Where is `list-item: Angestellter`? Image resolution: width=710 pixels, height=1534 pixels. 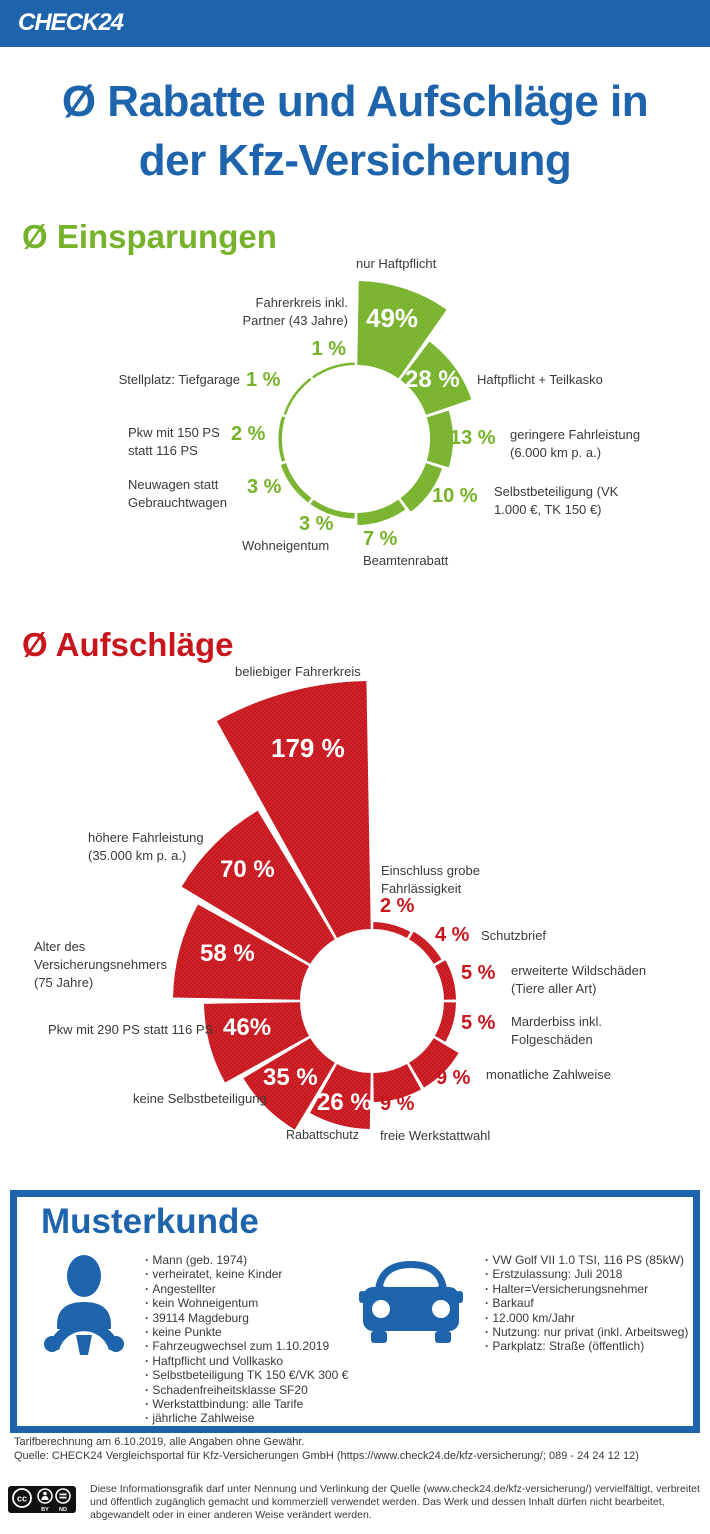
list-item: Angestellter is located at coordinates (257, 1289).